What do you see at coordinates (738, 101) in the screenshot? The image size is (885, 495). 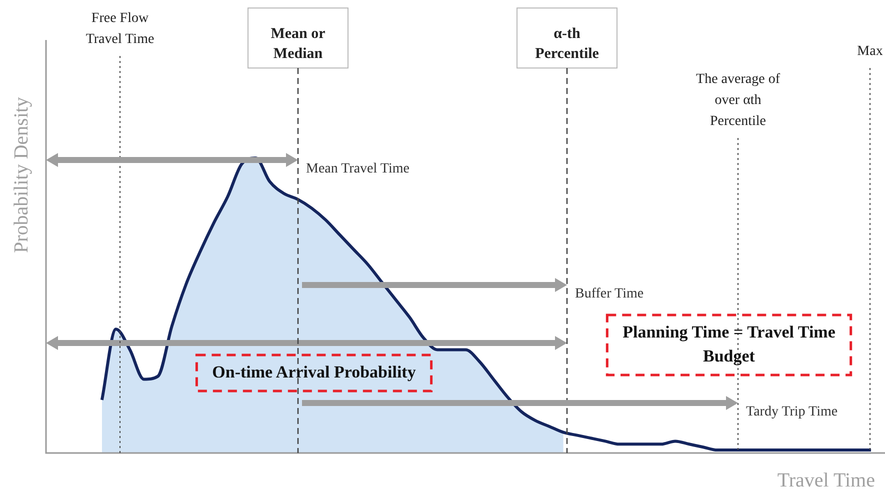 I see `text: The average of over αth Percentile` at bounding box center [738, 101].